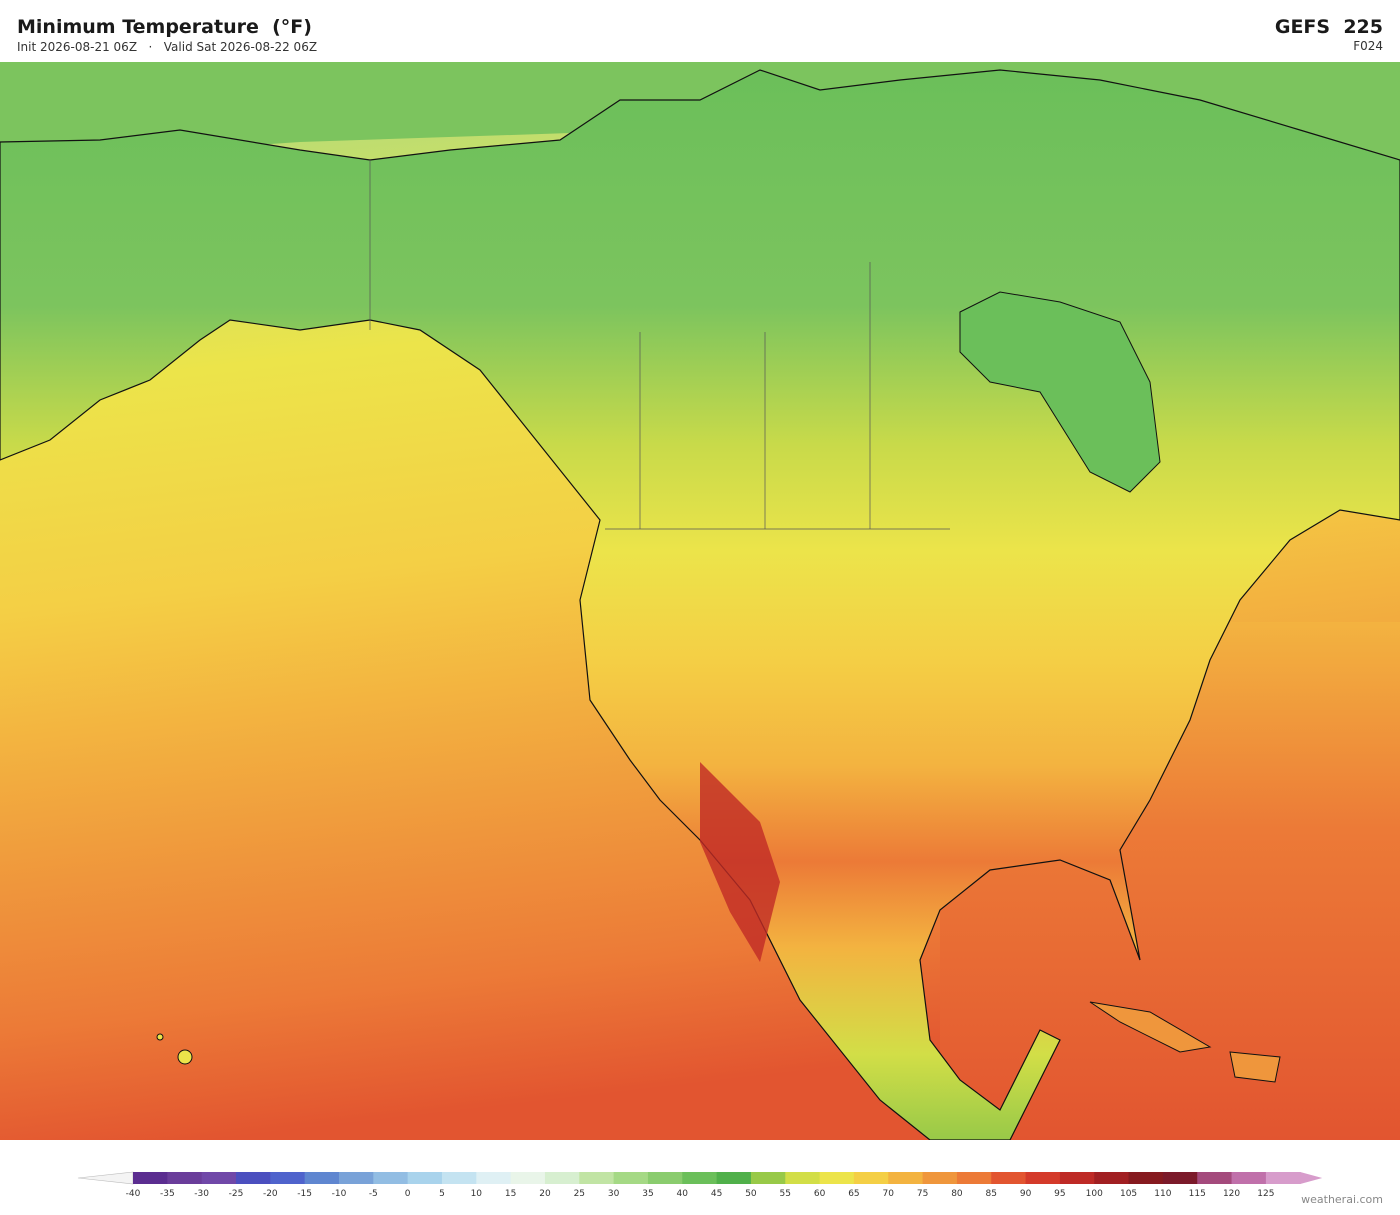  Describe the element at coordinates (240, 47) in the screenshot. I see `valid-time: Valid Sat 2026-08-22 06Z` at that location.